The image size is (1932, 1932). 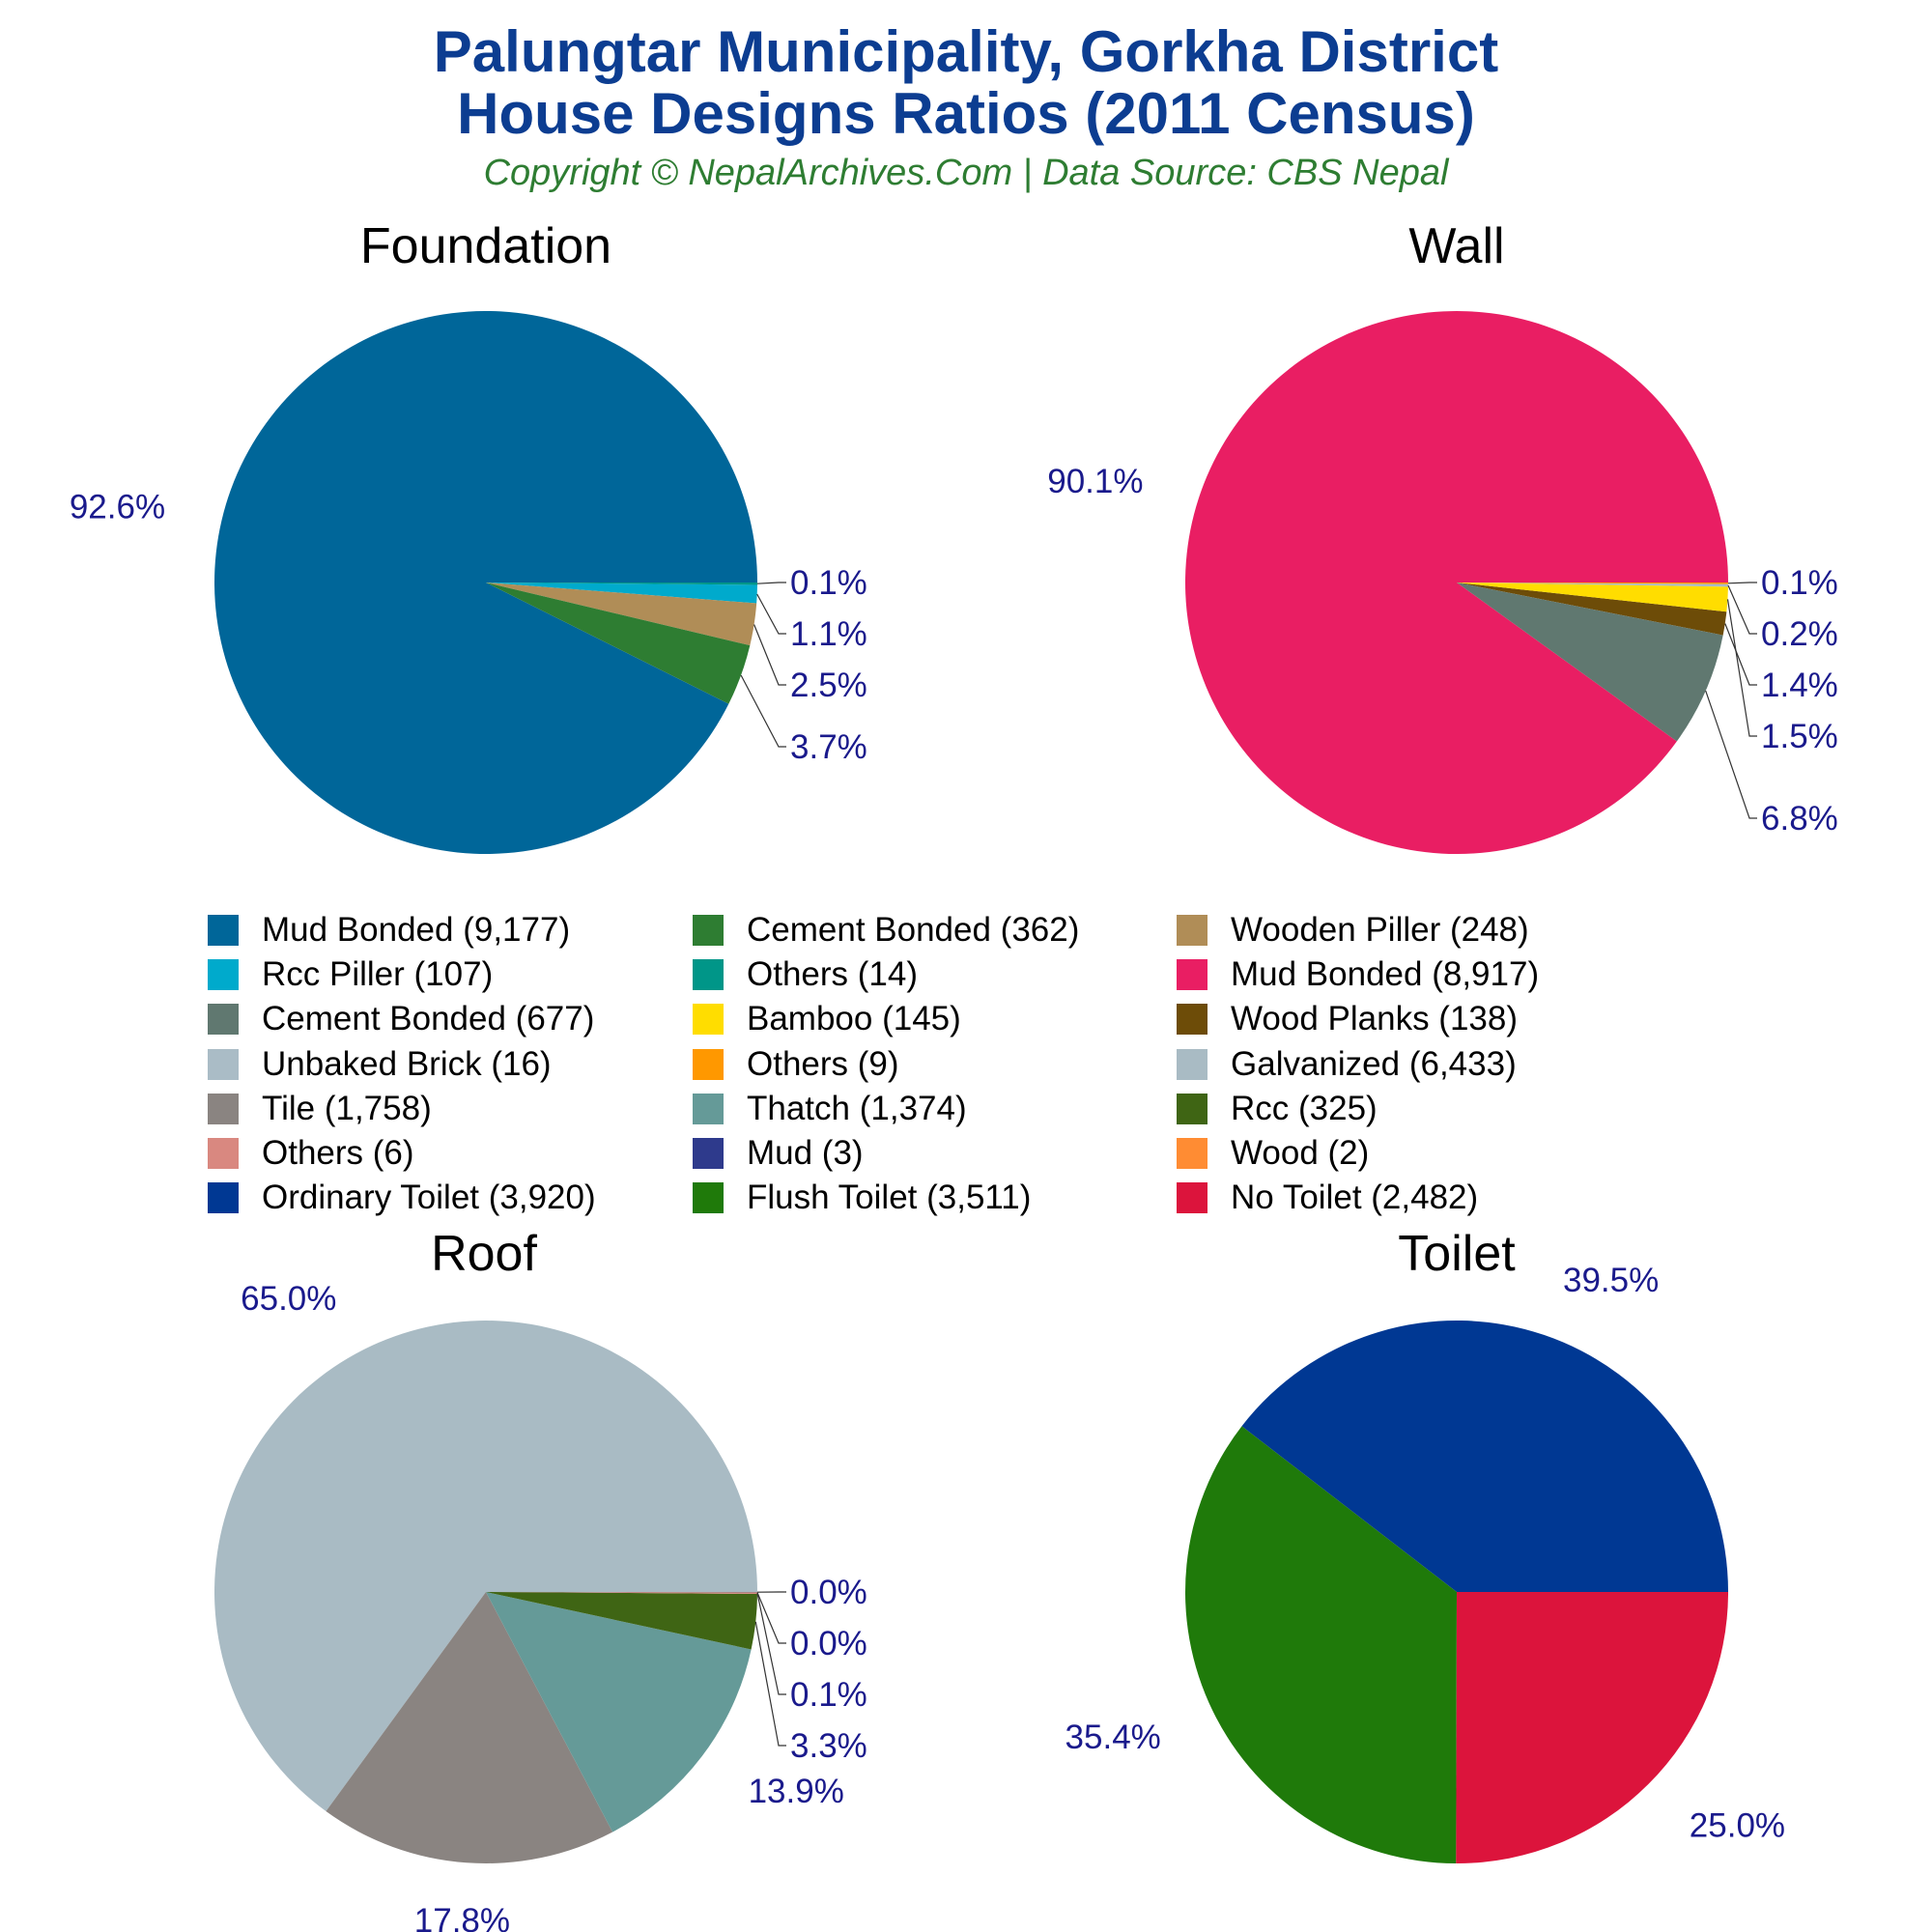 I want to click on pie-slice-ordinary-toilet, so click(x=1484, y=1456).